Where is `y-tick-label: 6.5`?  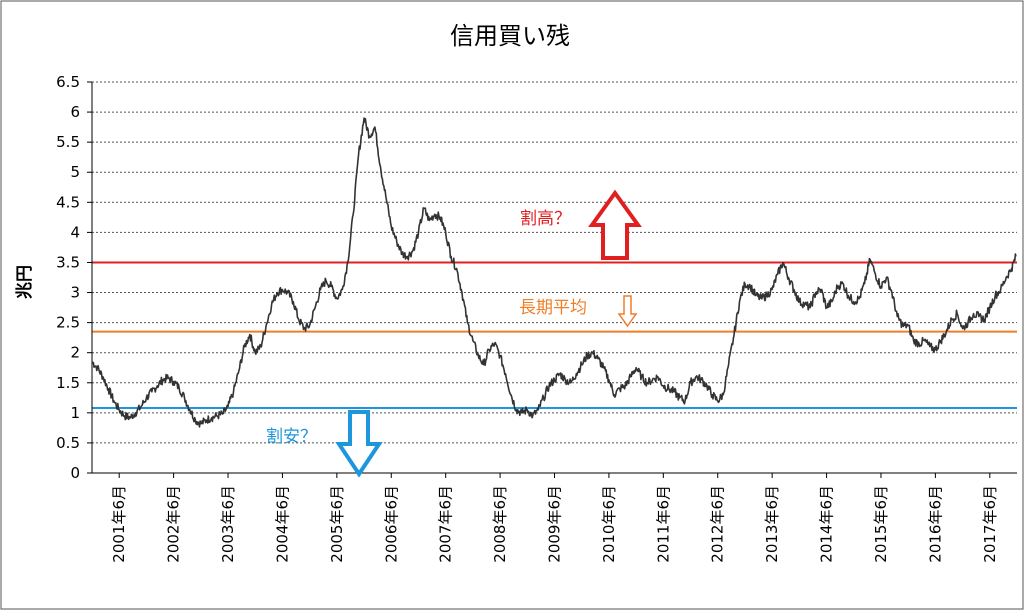 y-tick-label: 6.5 is located at coordinates (68, 82).